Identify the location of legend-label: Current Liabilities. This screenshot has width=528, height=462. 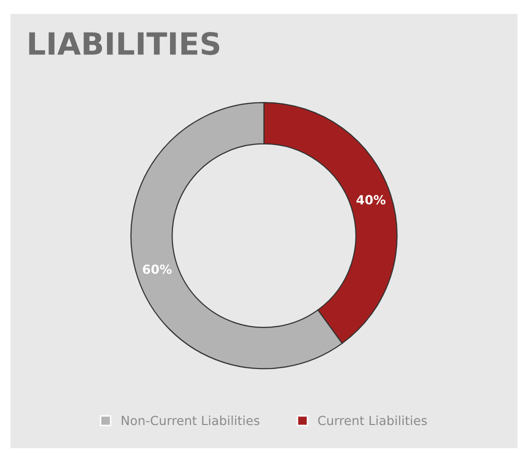
(372, 421).